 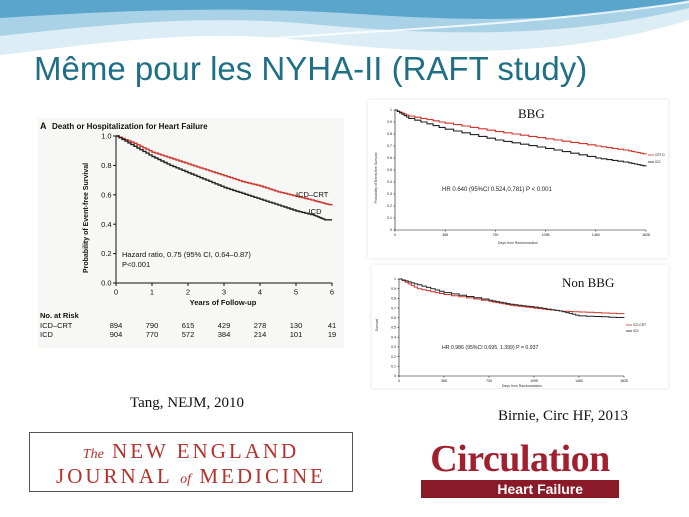 I want to click on x-tick-label: 4, so click(x=260, y=292).